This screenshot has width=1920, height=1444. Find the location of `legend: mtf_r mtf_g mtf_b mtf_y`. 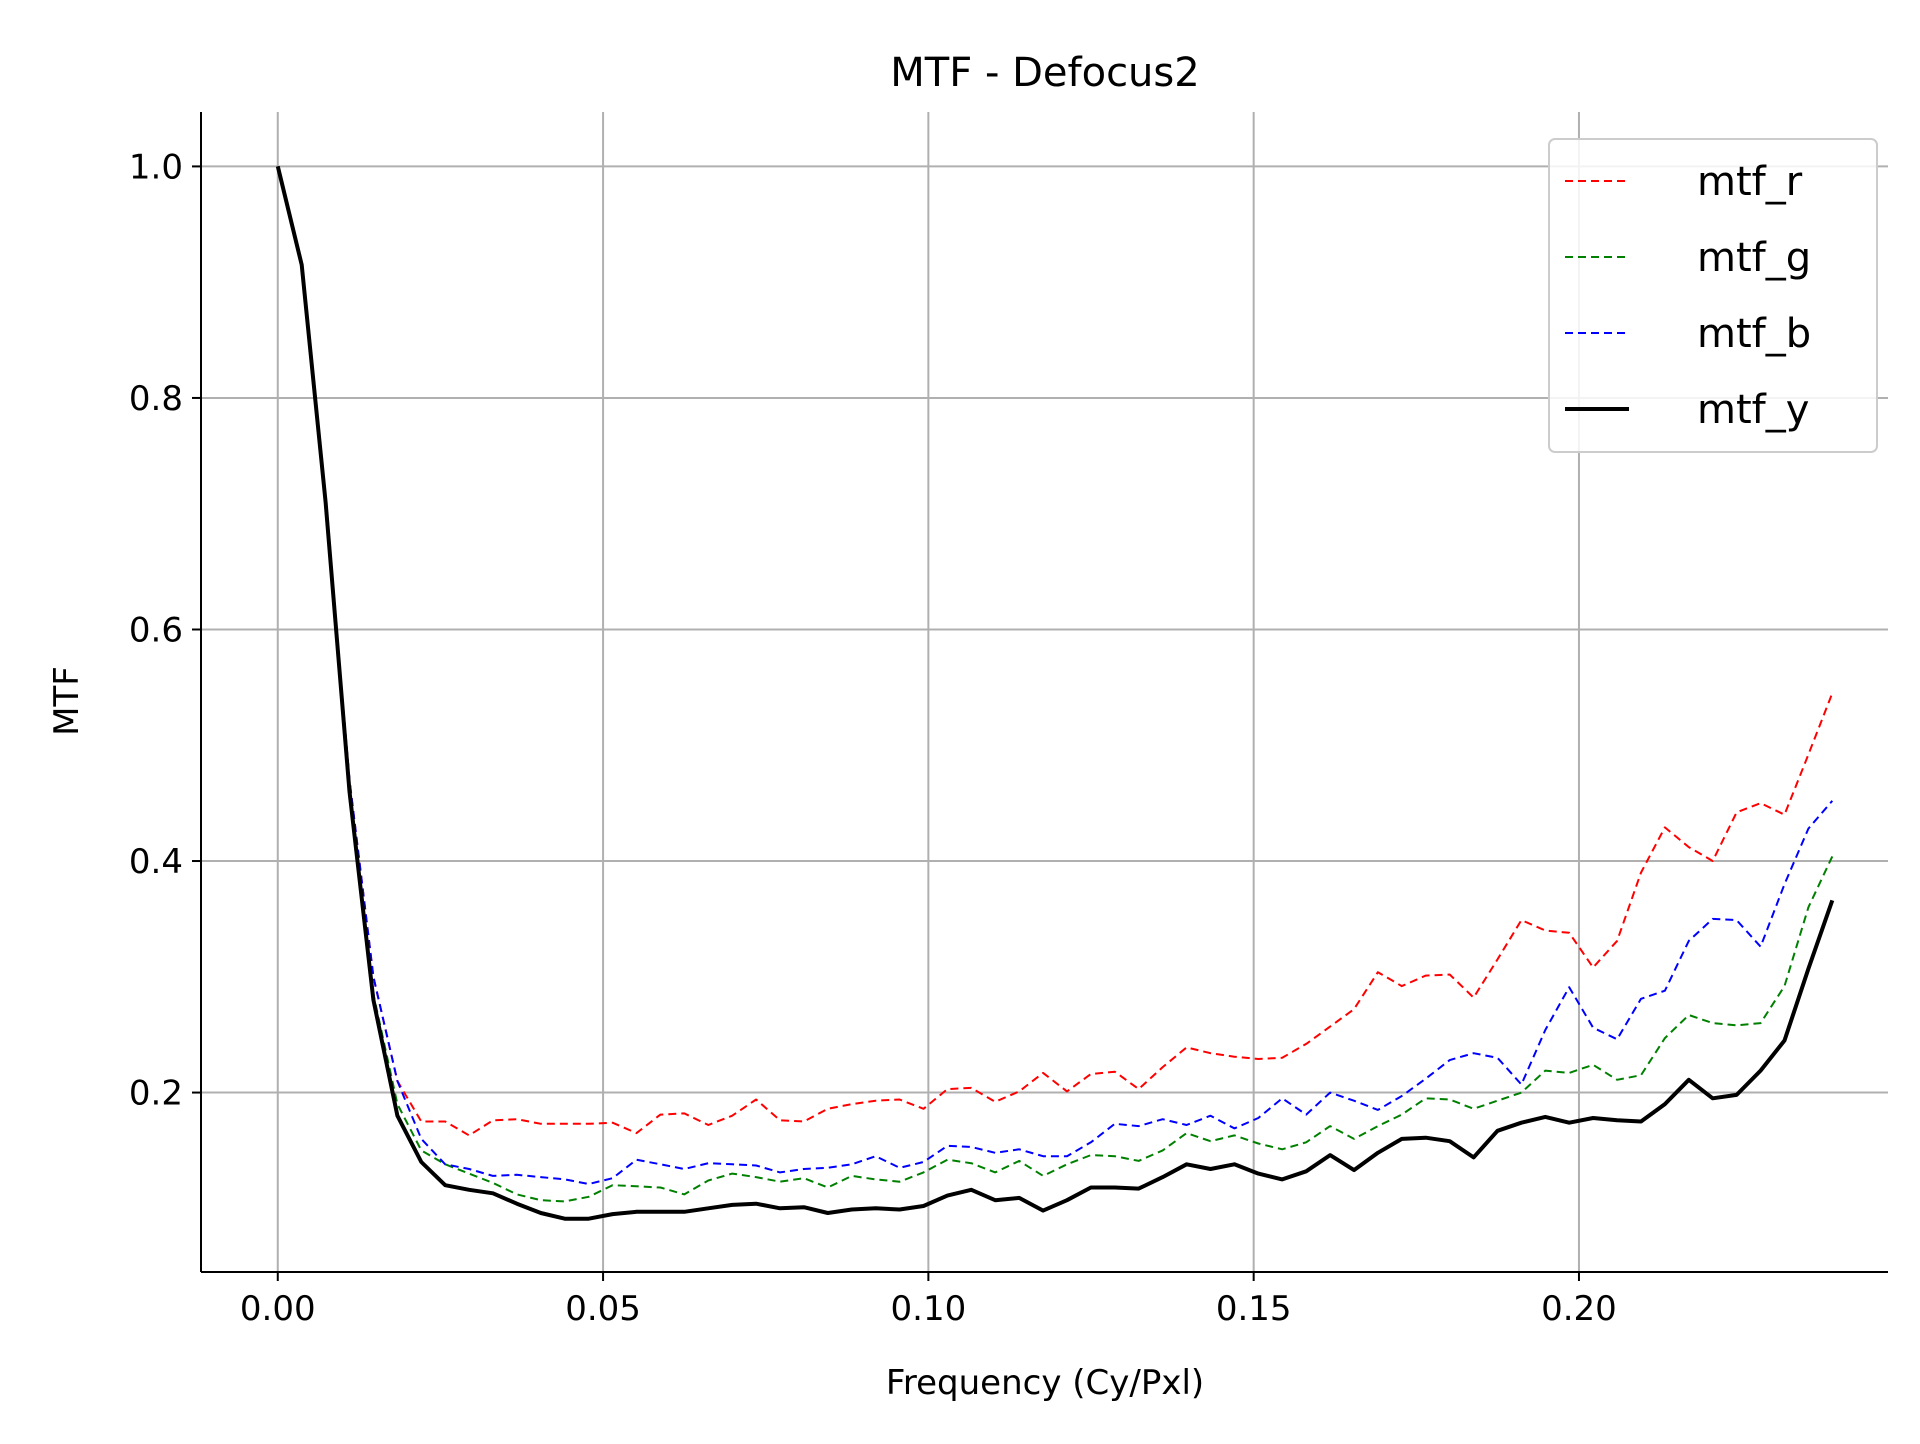

legend: mtf_r mtf_g mtf_b mtf_y is located at coordinates (1713, 295).